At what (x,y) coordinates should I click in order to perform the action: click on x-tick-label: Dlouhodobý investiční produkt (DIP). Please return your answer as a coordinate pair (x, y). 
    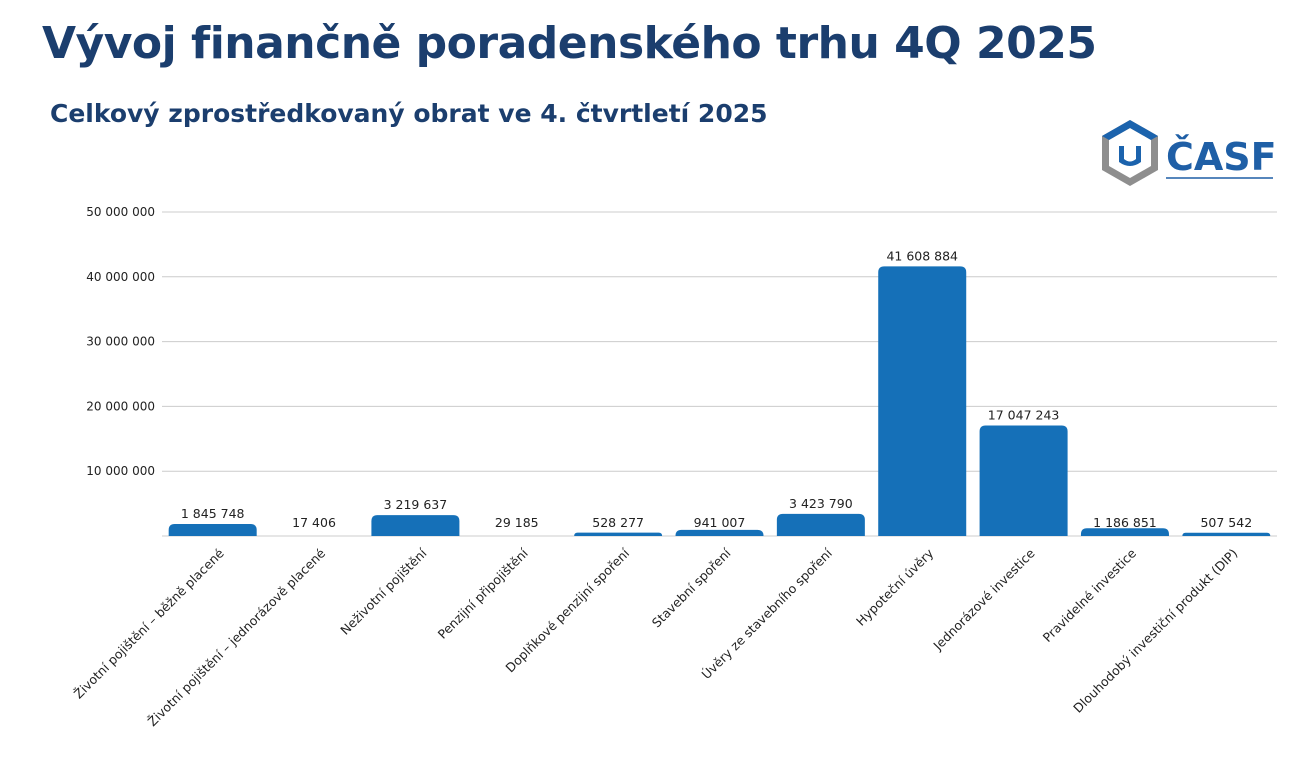
    Looking at the image, I should click on (1155, 631).